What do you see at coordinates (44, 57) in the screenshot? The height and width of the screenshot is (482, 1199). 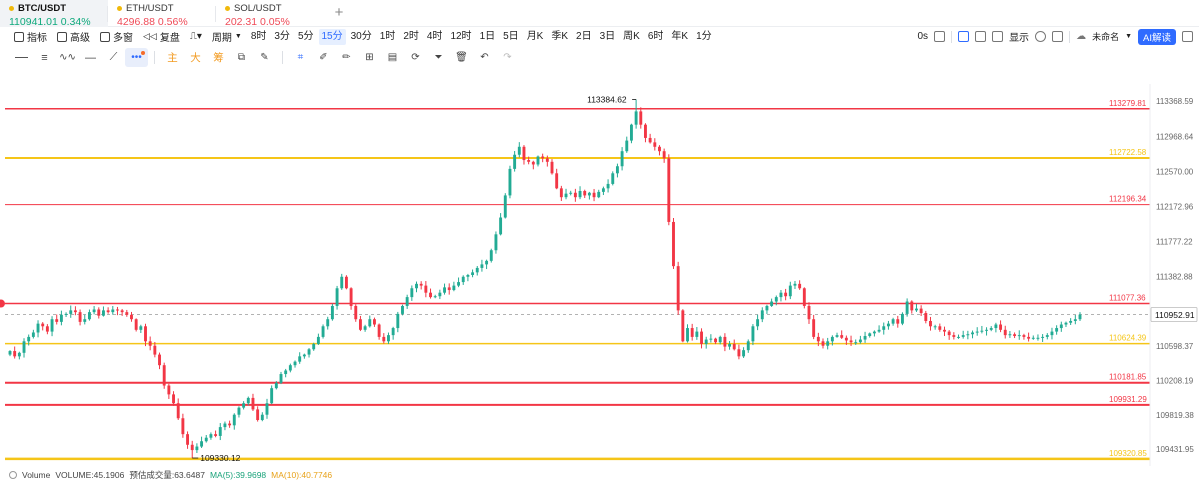 I see `parallel-lines-tool: ≡` at bounding box center [44, 57].